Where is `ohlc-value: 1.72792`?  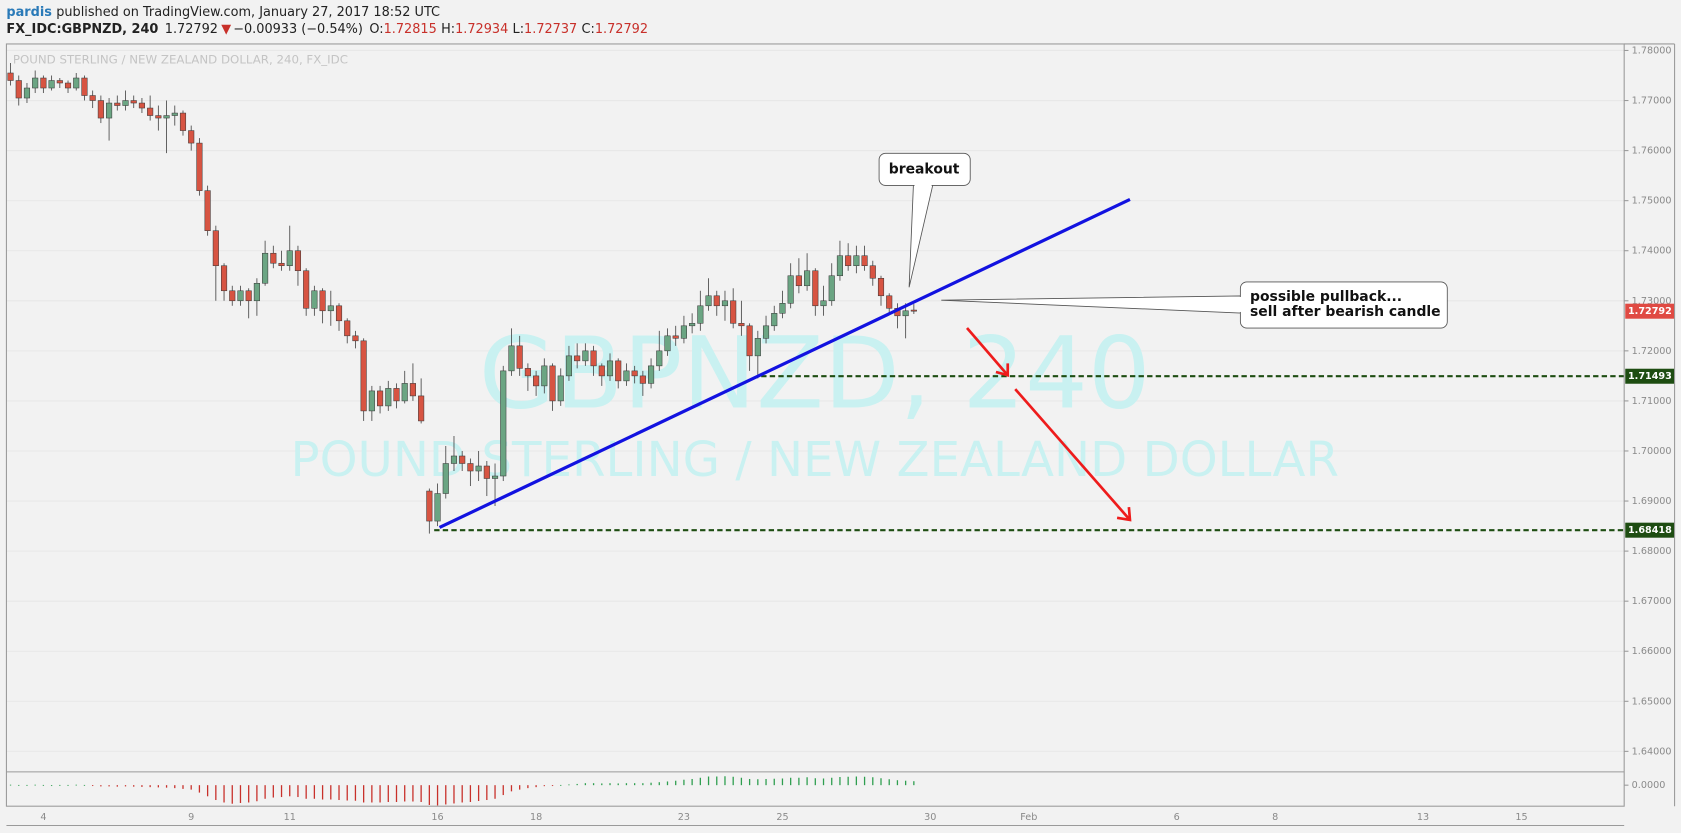
ohlc-value: 1.72792 is located at coordinates (621, 28).